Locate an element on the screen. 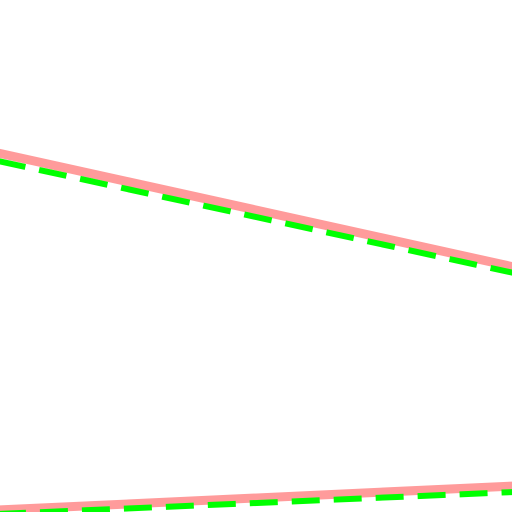 This screenshot has width=512, height=512. lower-dashed-line is located at coordinates (256, 500).